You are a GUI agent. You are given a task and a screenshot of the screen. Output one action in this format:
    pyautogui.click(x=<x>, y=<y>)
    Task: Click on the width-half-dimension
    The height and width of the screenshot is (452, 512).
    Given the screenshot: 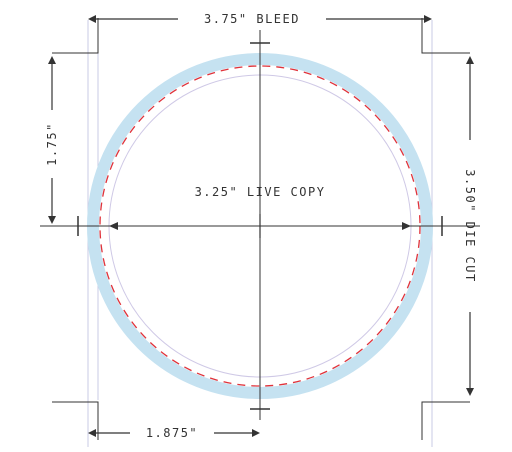 What is the action you would take?
    pyautogui.click(x=174, y=433)
    